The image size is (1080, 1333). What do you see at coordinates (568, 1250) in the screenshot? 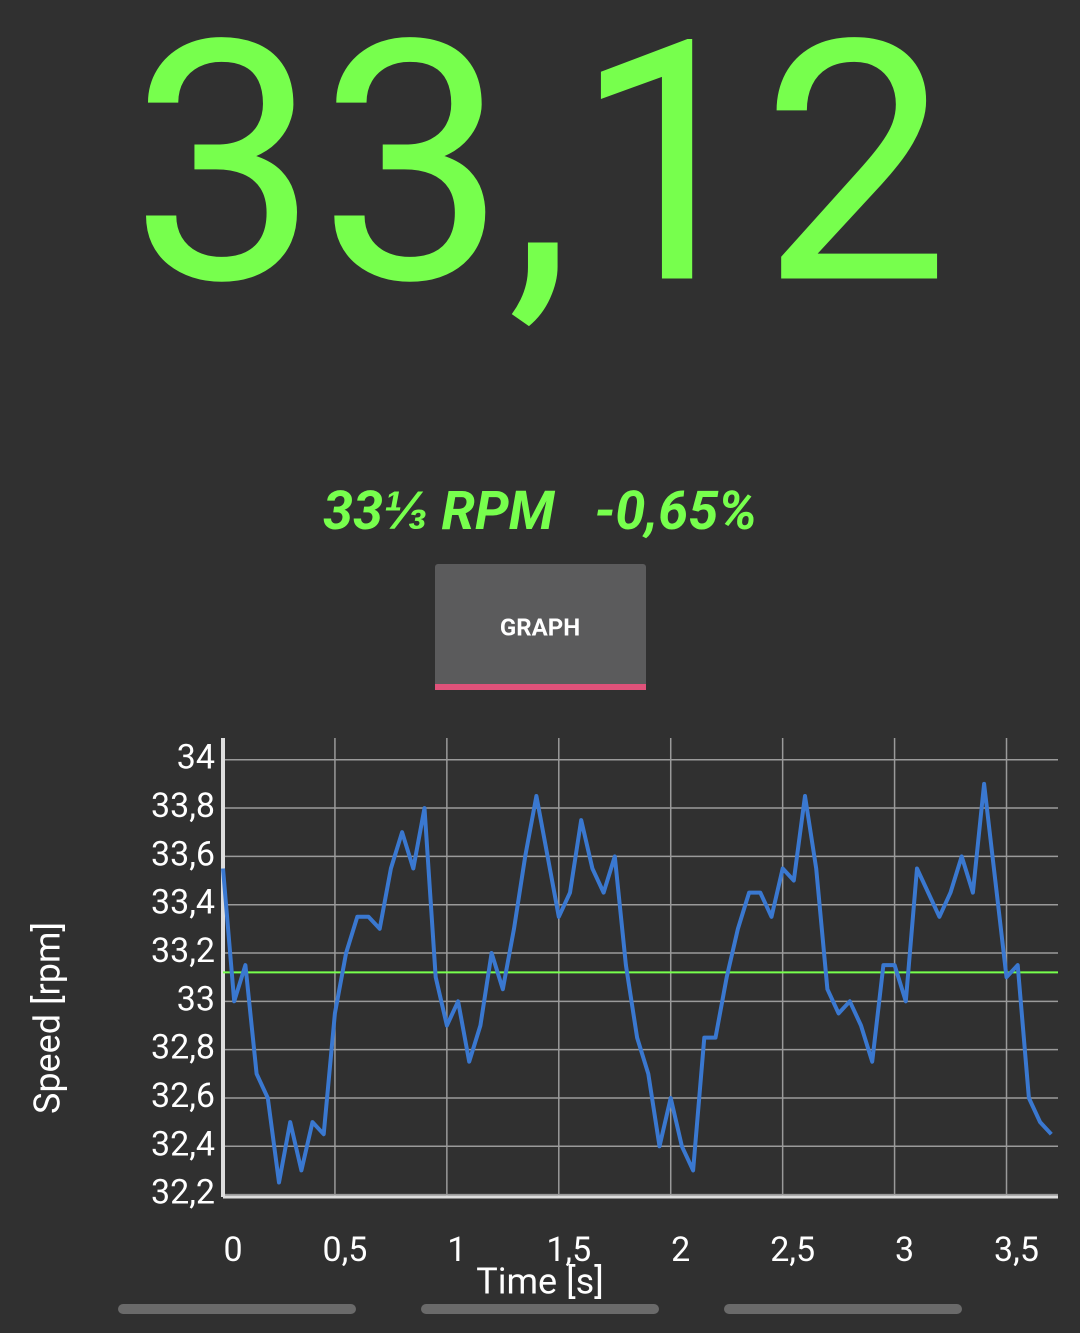
I see `x-tick-label: 1,5` at bounding box center [568, 1250].